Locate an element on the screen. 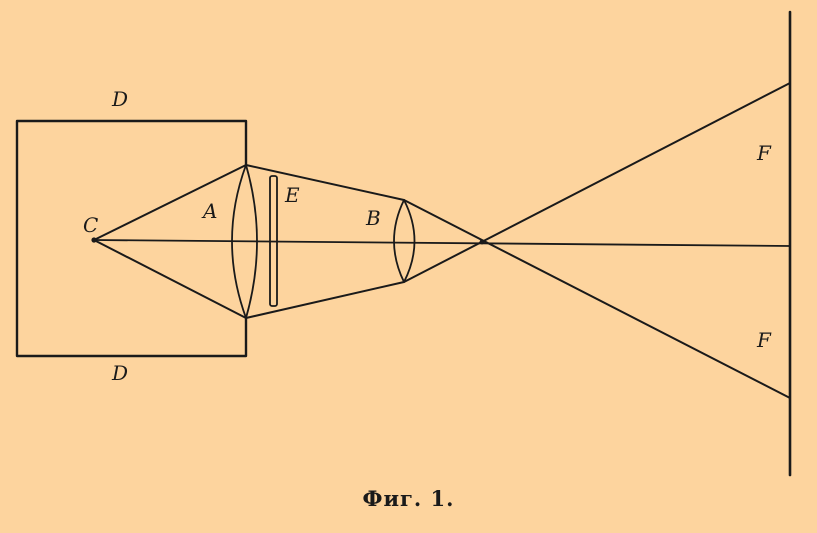  condenser-lens-a is located at coordinates (244, 241).